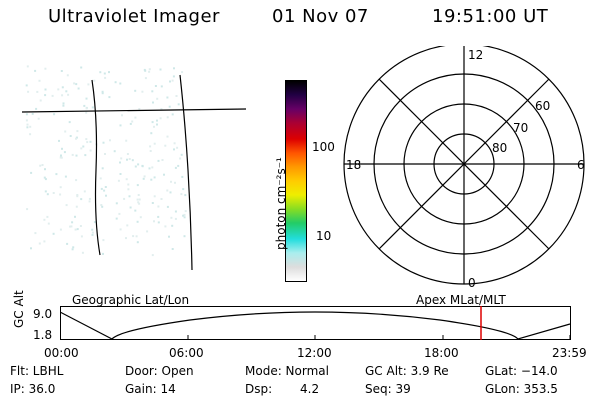  I want to click on orbit-y-tick-min: 1.8, so click(43, 335).